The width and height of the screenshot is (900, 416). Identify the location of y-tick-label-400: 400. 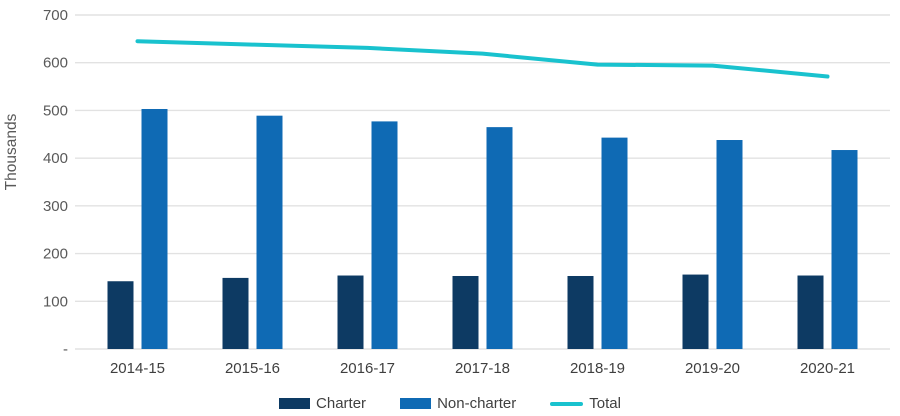
(55, 158).